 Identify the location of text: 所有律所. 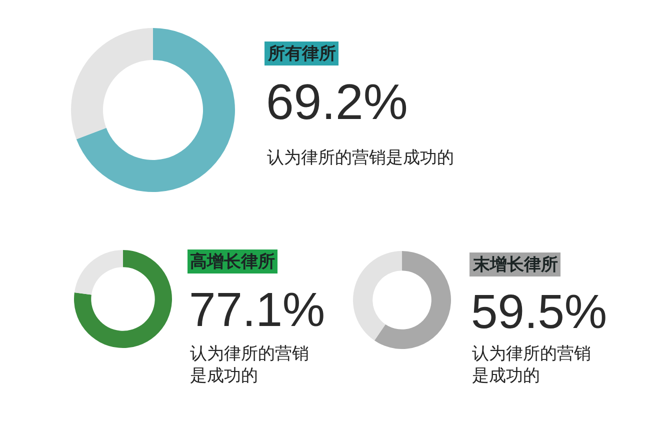
(301, 53).